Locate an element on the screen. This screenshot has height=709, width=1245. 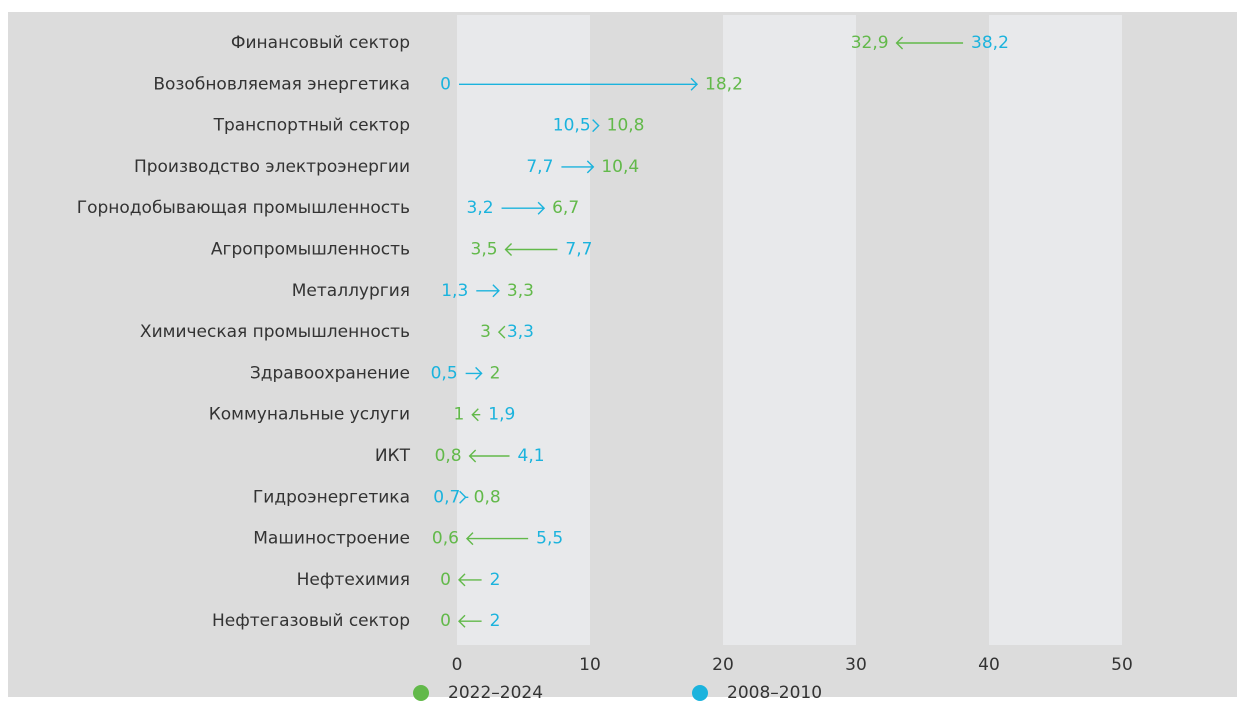
x-tick-label: 10 is located at coordinates (590, 665).